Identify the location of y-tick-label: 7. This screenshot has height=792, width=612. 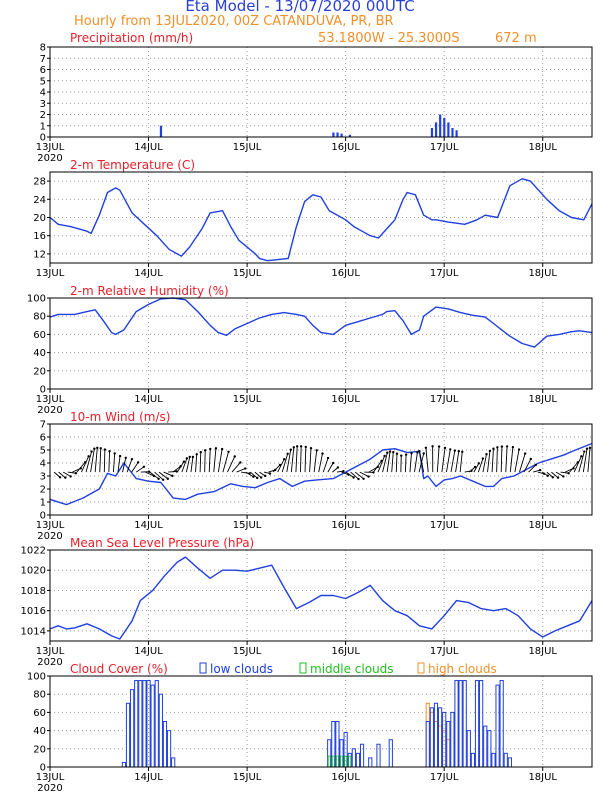
(43, 425).